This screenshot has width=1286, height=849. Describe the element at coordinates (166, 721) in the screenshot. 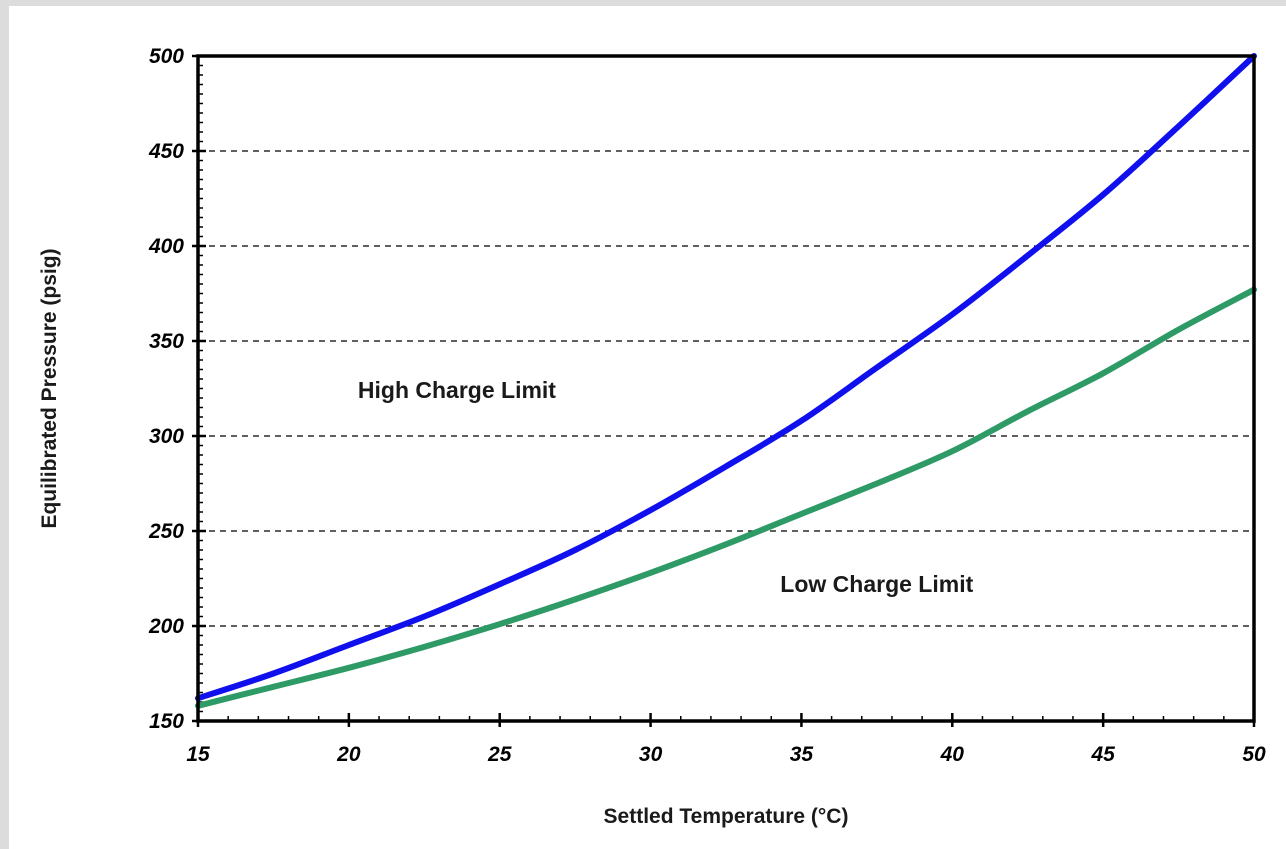

I see `y-tick-label-150: 150` at that location.